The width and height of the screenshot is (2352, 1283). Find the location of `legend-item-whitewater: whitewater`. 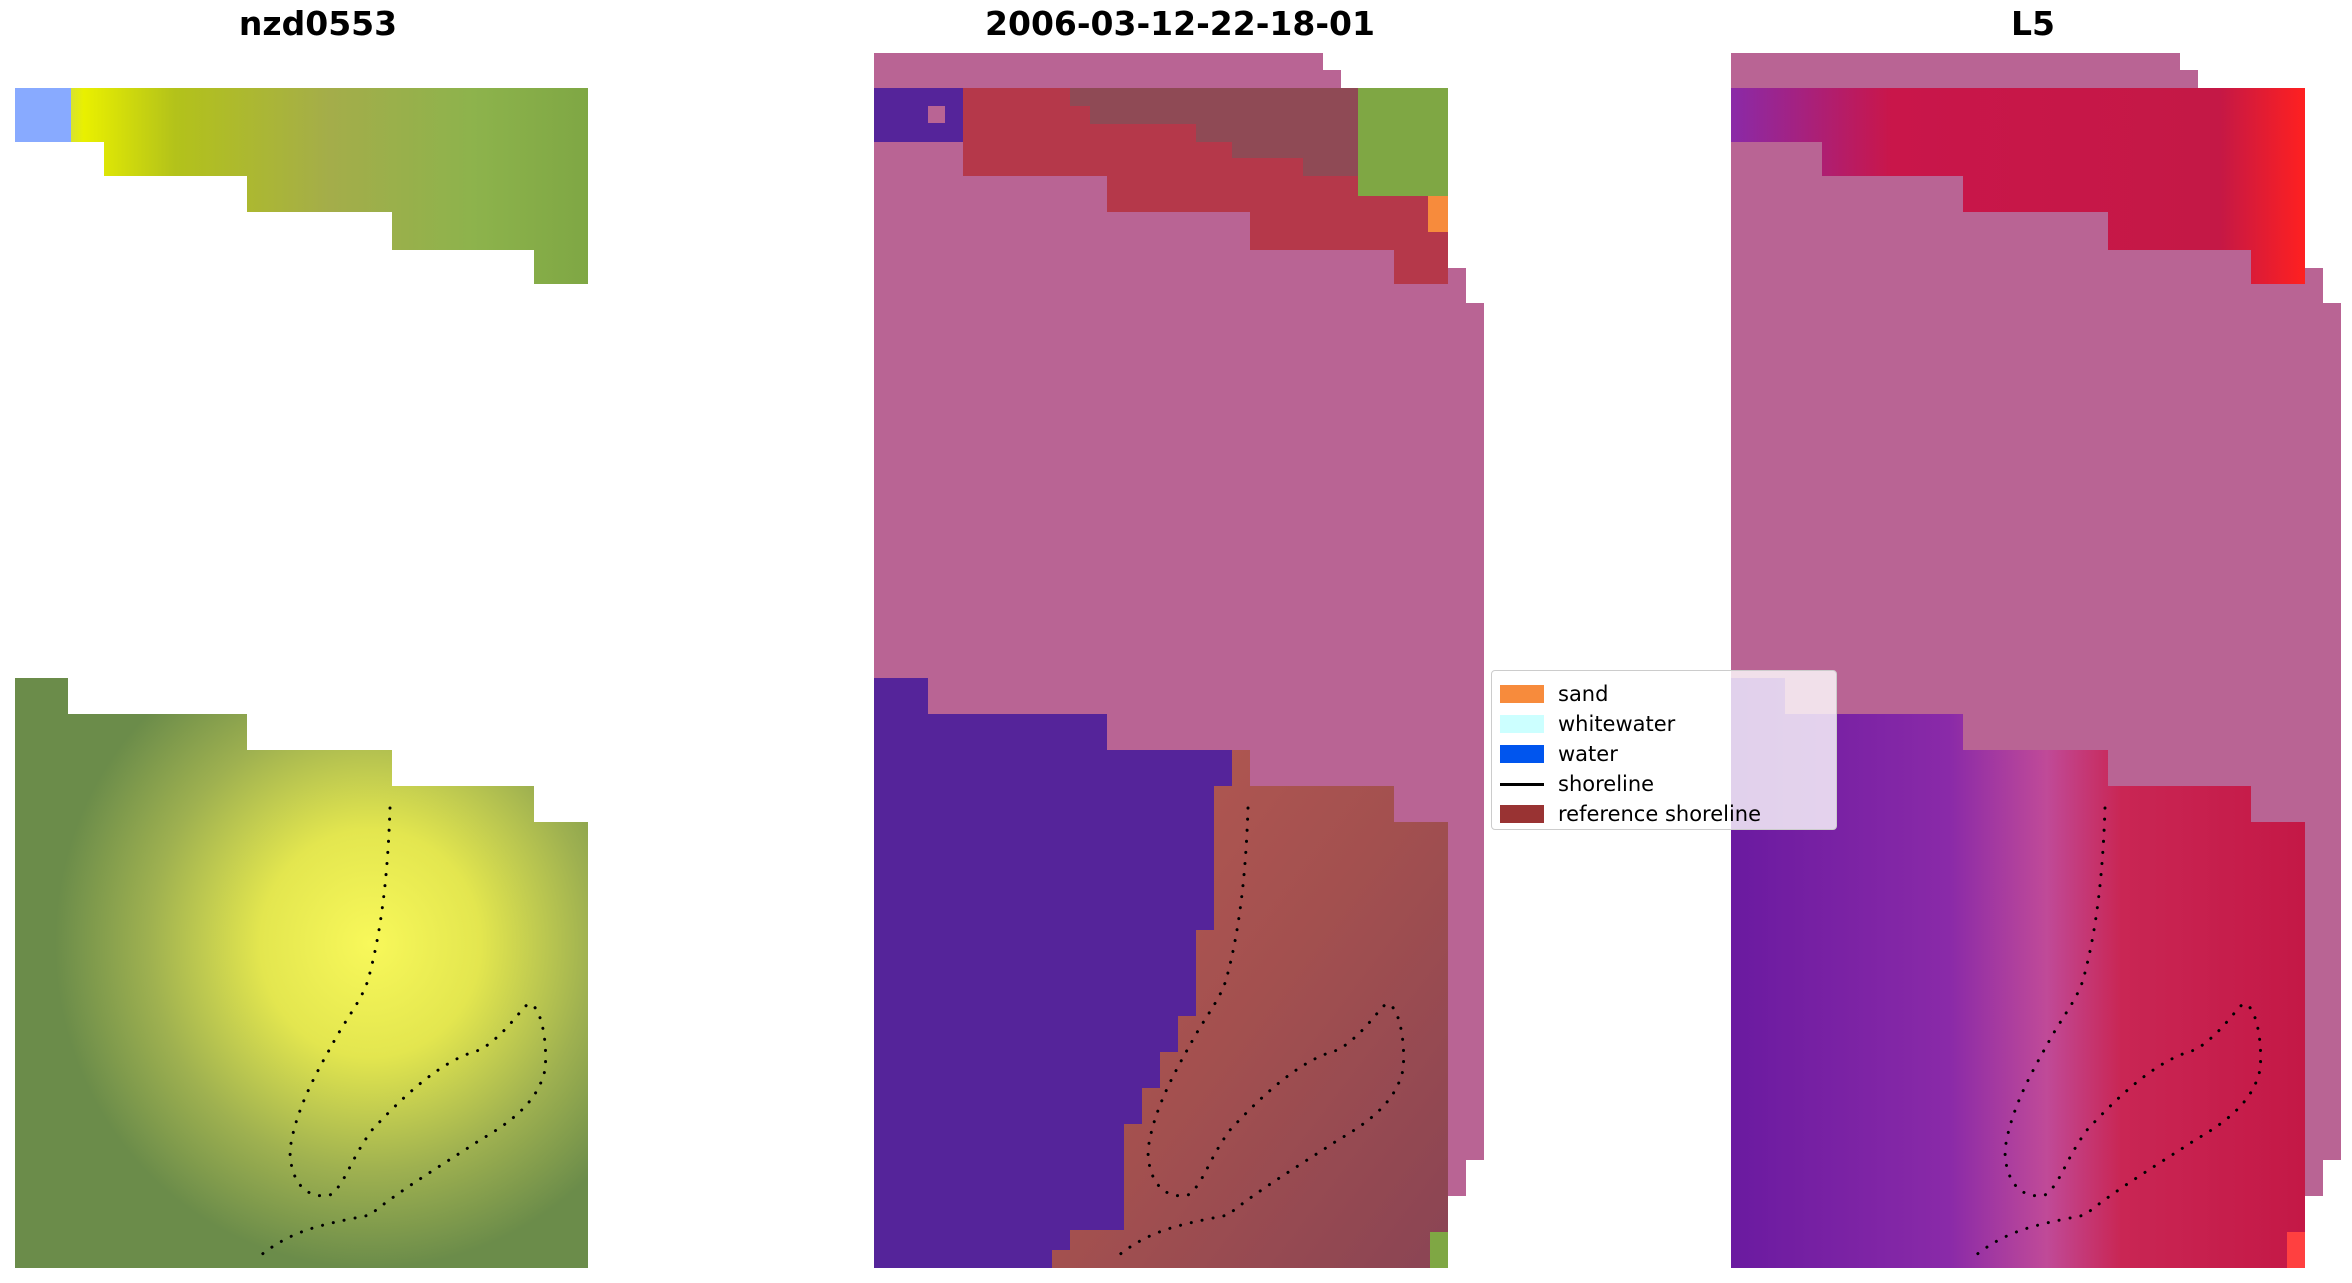

legend-item-whitewater: whitewater is located at coordinates (1587, 724).